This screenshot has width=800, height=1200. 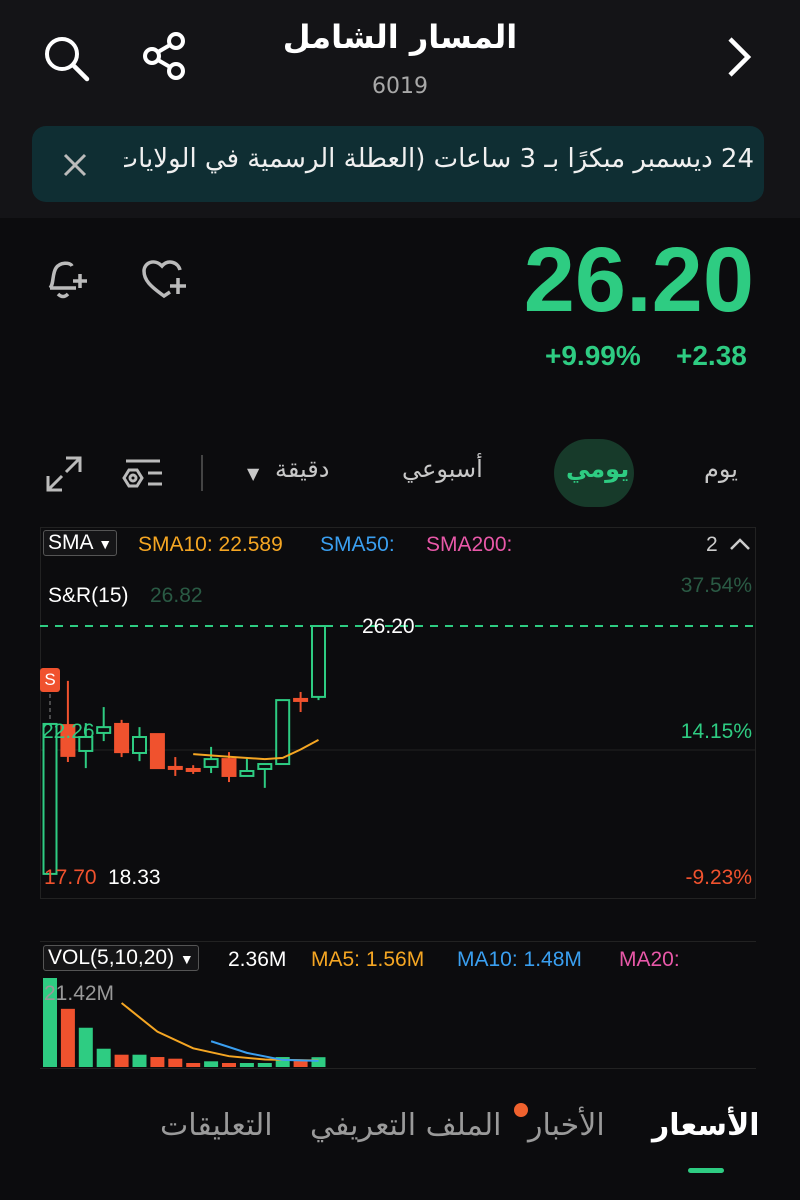 What do you see at coordinates (257, 959) in the screenshot?
I see `legend-vol: 2.36M` at bounding box center [257, 959].